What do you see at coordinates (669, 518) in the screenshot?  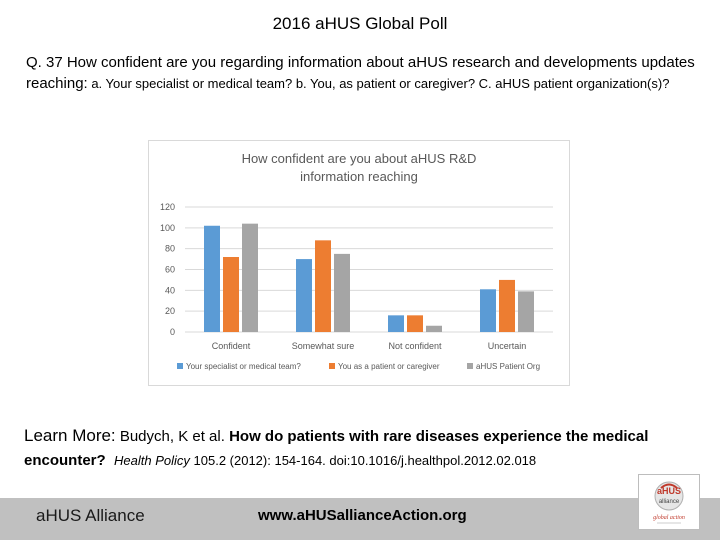 I see `logo-tagline: global action` at bounding box center [669, 518].